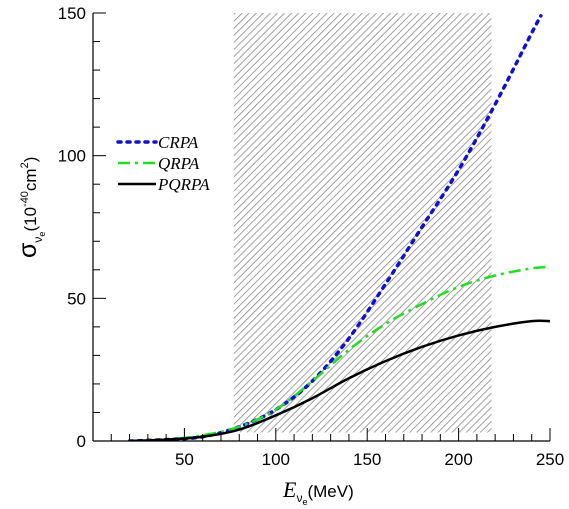 The image size is (569, 509). Describe the element at coordinates (72, 156) in the screenshot. I see `y-tick-label: 100` at that location.